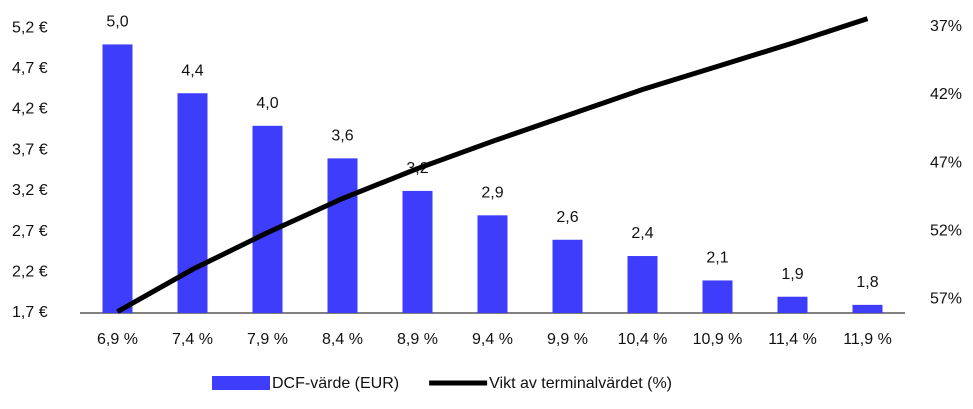  Describe the element at coordinates (30, 190) in the screenshot. I see `y-tick-label: 3,2 €` at that location.